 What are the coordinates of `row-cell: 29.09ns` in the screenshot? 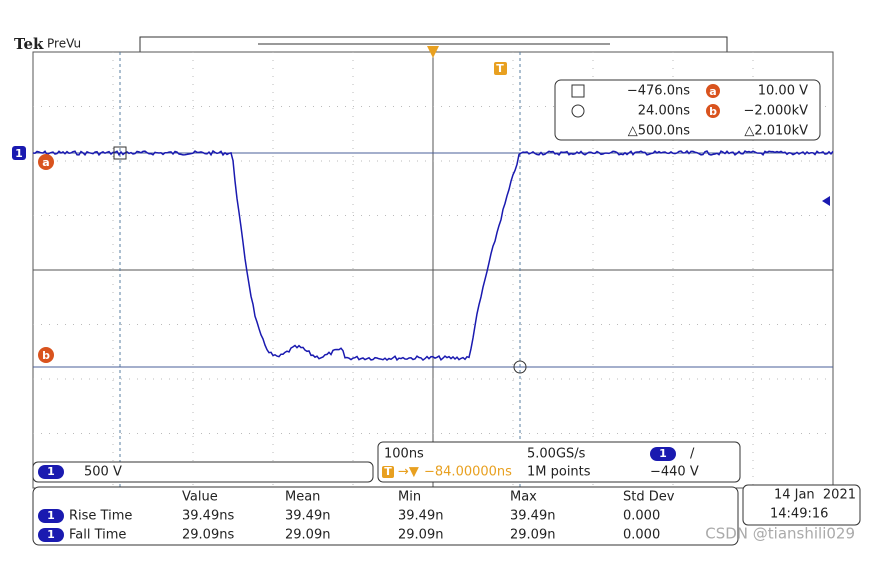 It's located at (208, 535).